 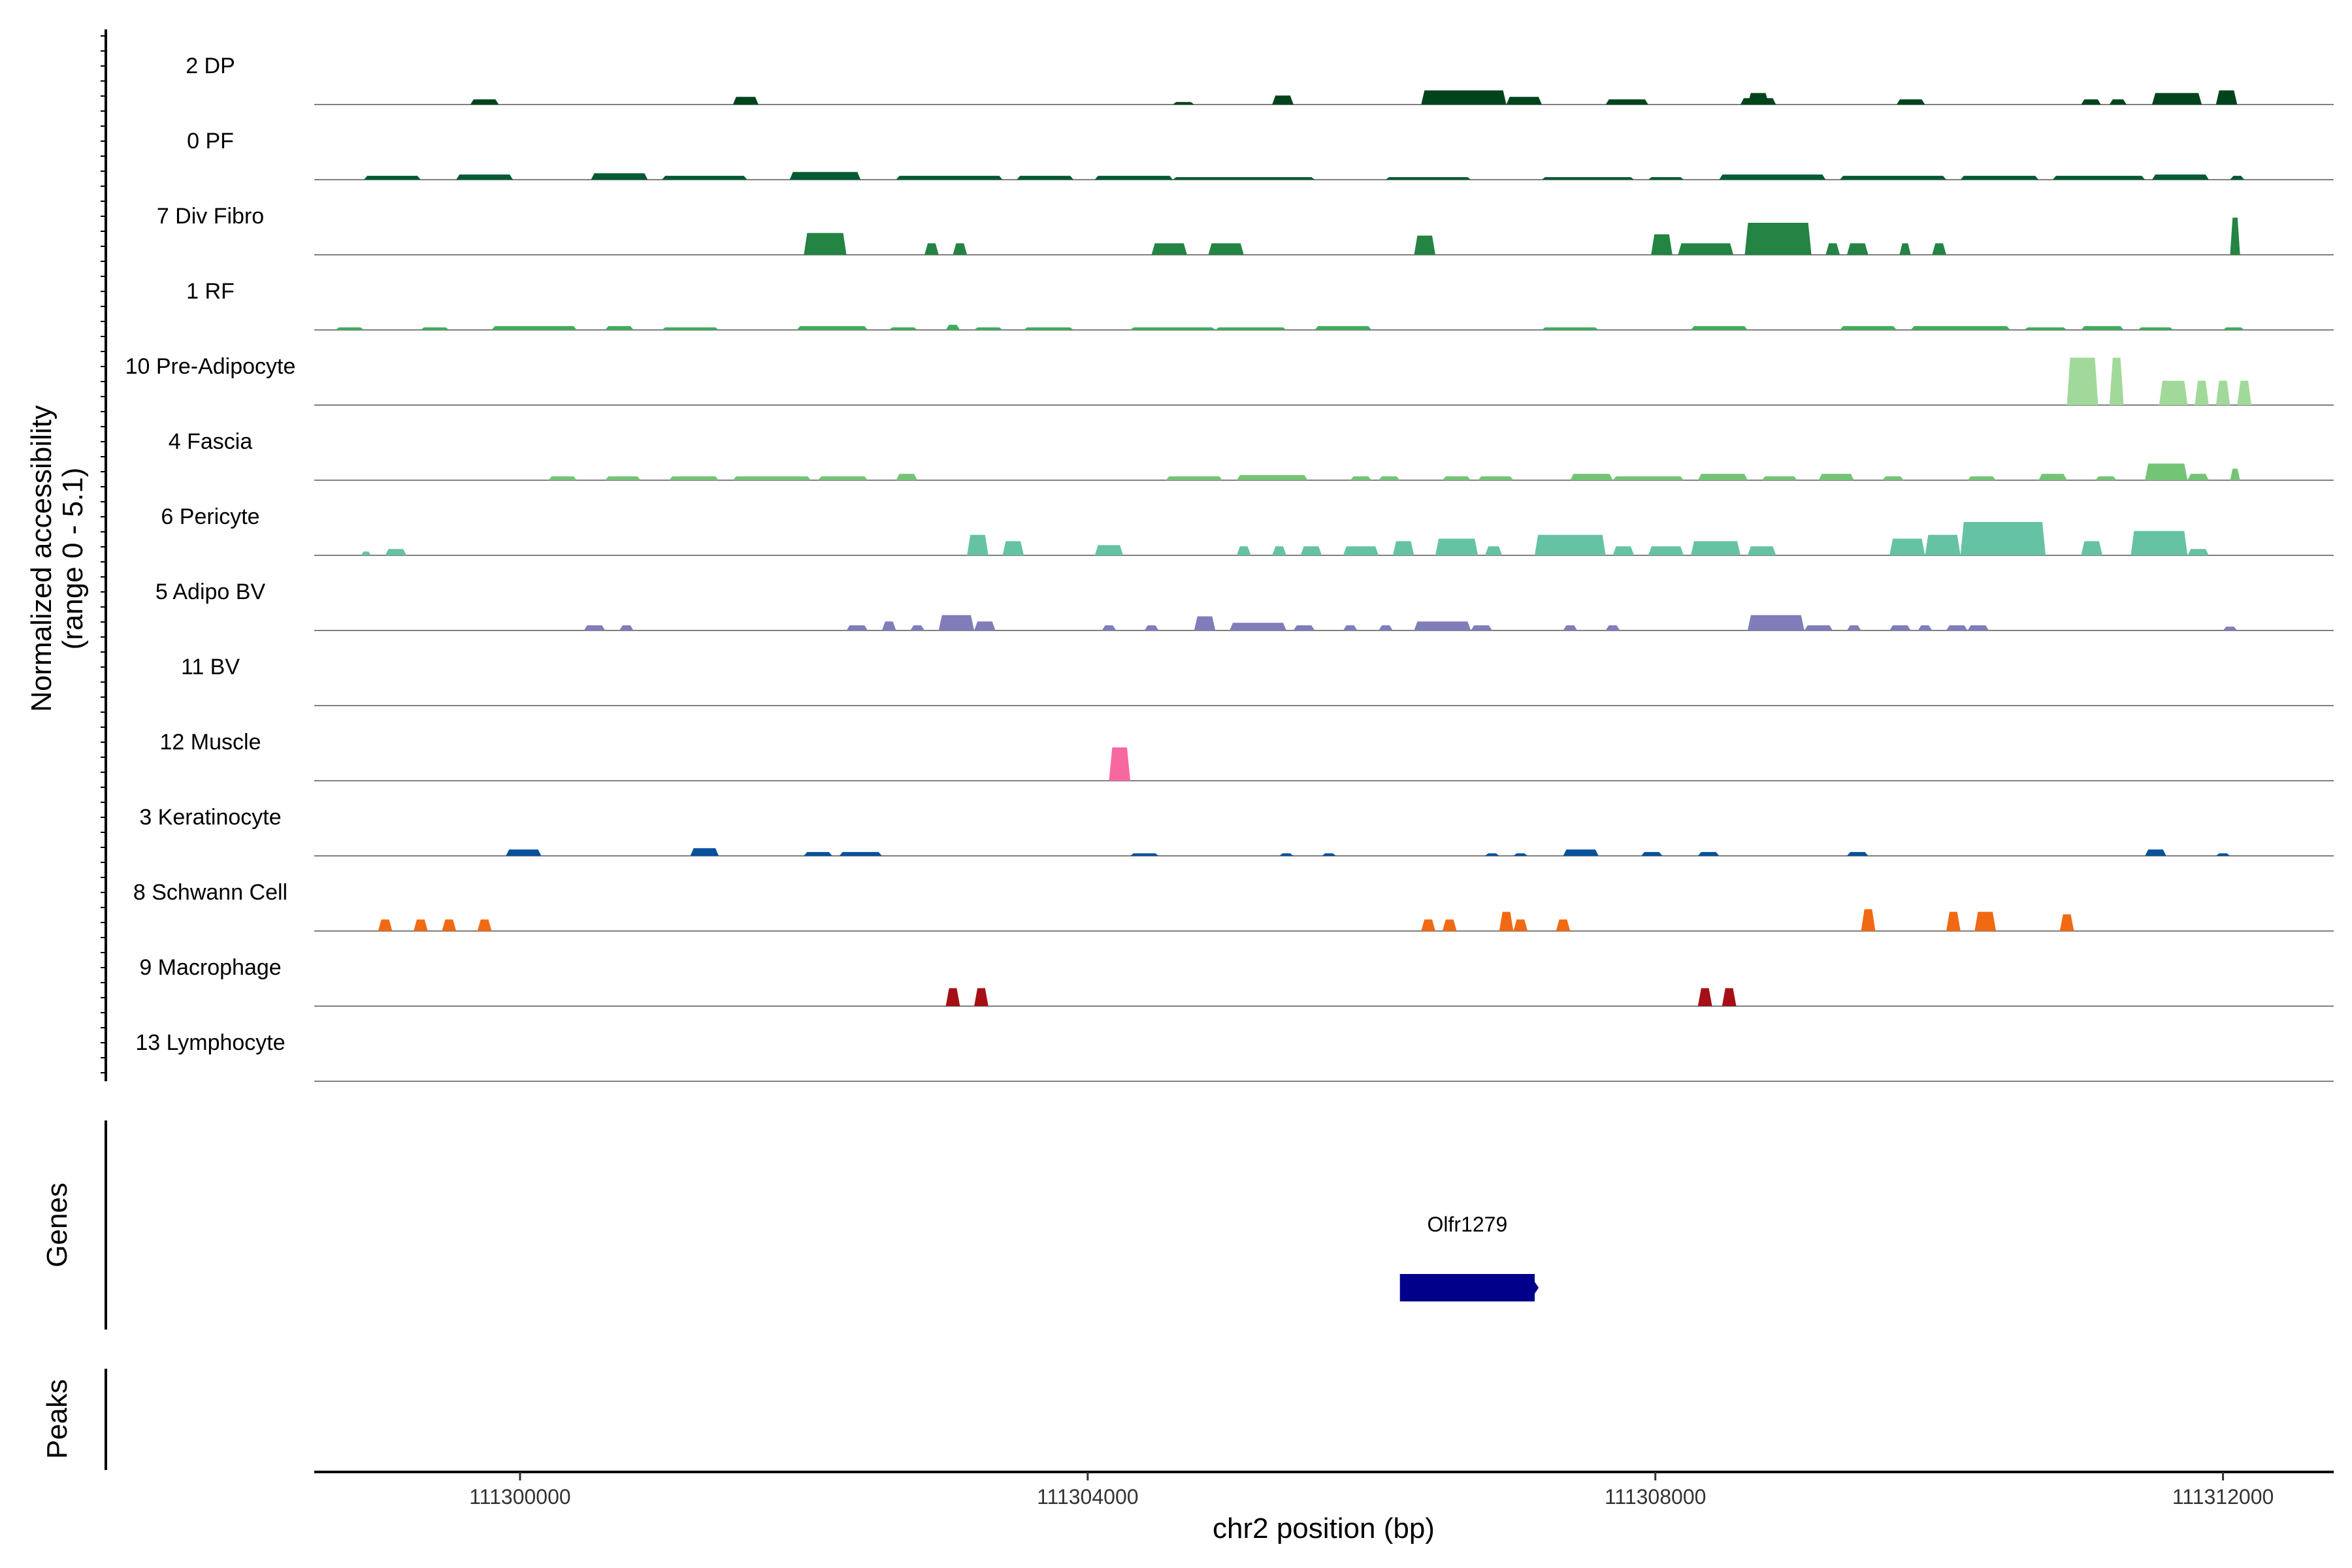 What do you see at coordinates (1260, 154) in the screenshot?
I see `track-0-pf: 0 PF` at bounding box center [1260, 154].